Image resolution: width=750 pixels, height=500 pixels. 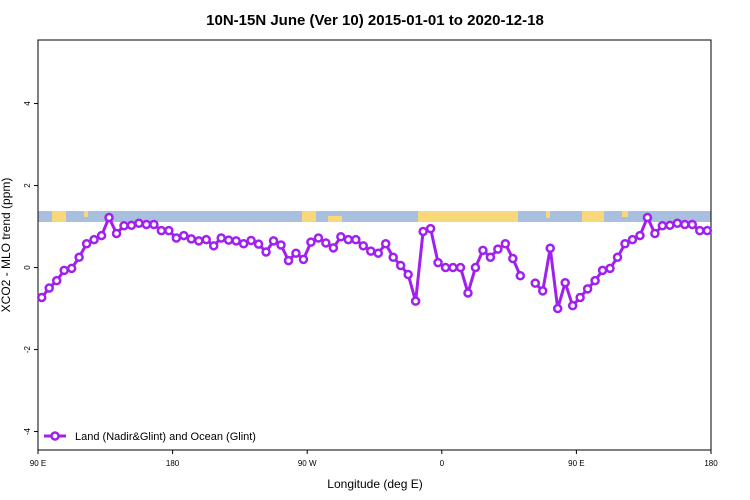 What do you see at coordinates (442, 463) in the screenshot?
I see `x-tick-label: 0` at bounding box center [442, 463].